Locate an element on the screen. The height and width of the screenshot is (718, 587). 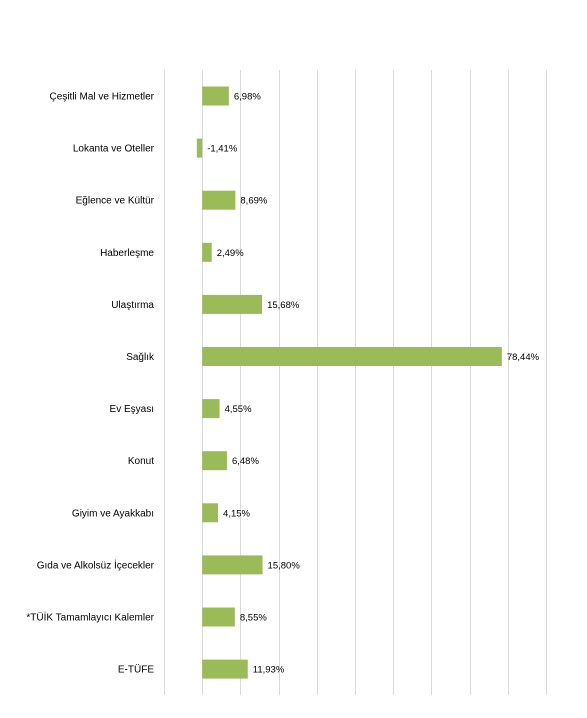
value-label: 6,48% is located at coordinates (245, 461).